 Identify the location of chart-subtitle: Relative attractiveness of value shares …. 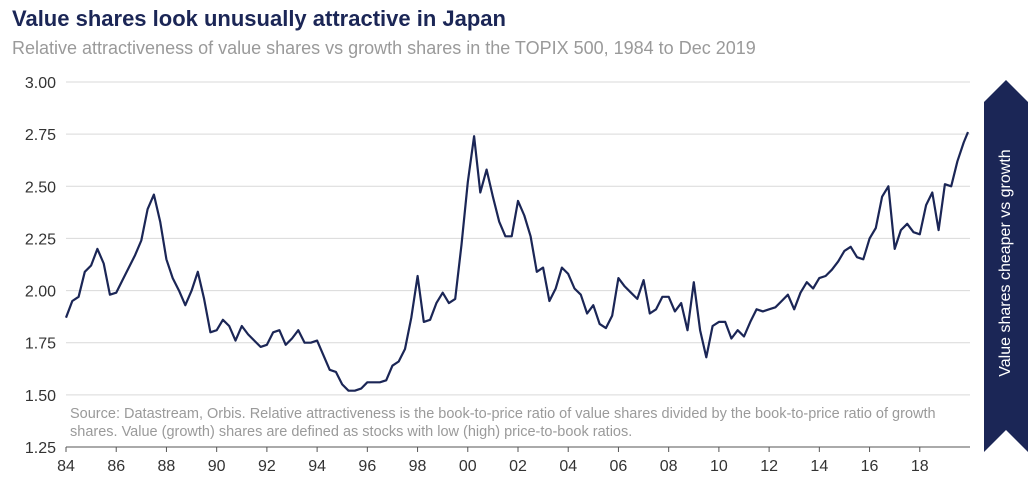
(384, 48).